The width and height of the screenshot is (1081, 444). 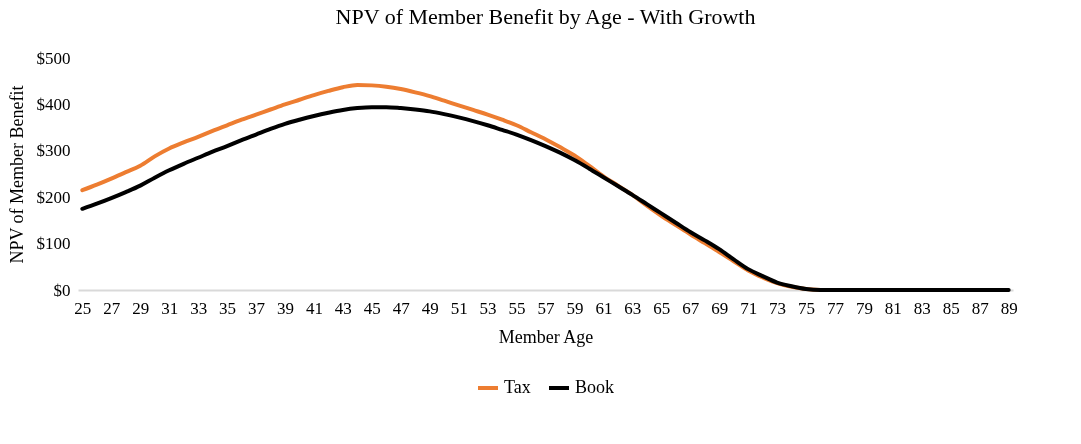 I want to click on x-tick-label: 49, so click(x=430, y=308).